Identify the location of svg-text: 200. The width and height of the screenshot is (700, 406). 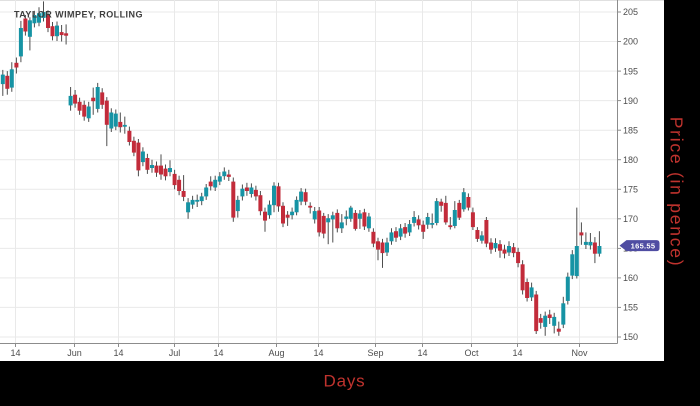
(630, 42).